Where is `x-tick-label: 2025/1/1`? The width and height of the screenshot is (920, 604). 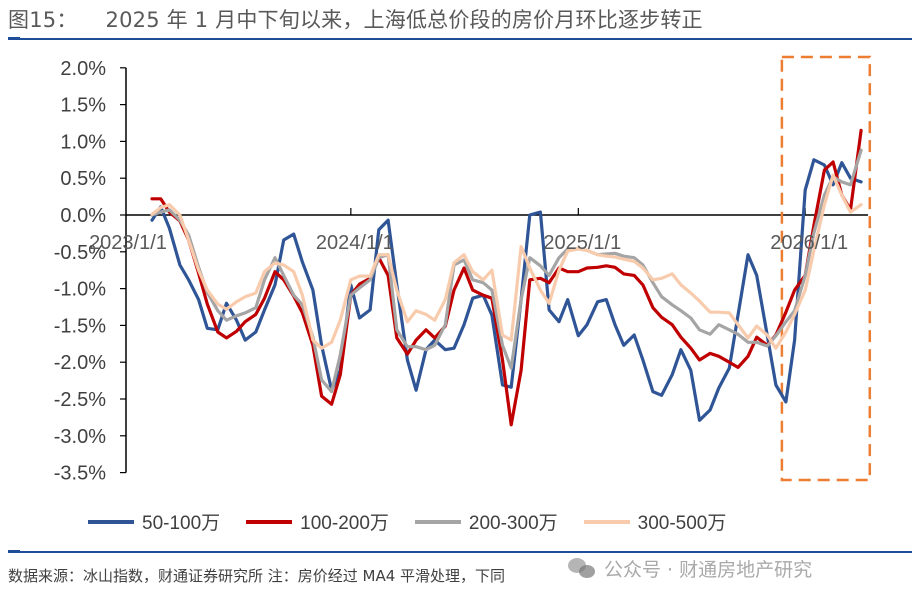 x-tick-label: 2025/1/1 is located at coordinates (582, 243).